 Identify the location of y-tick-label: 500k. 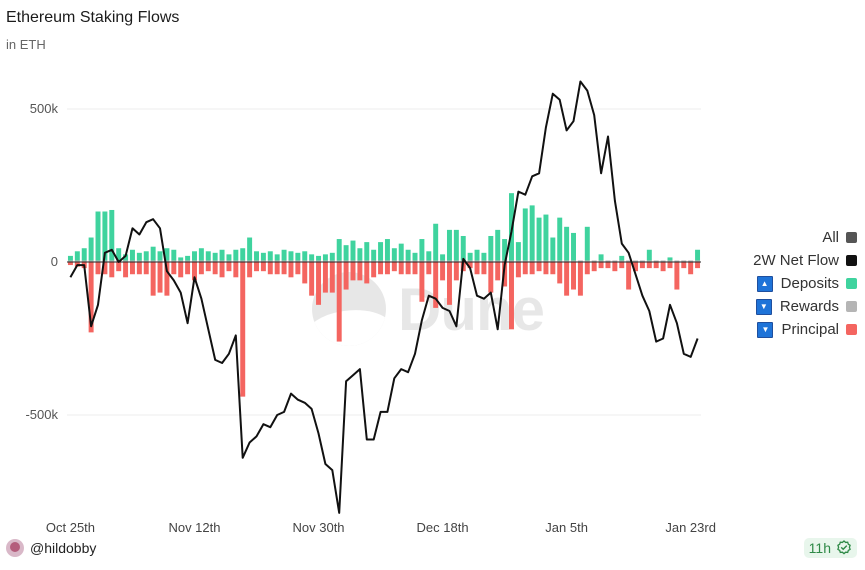
(44, 108).